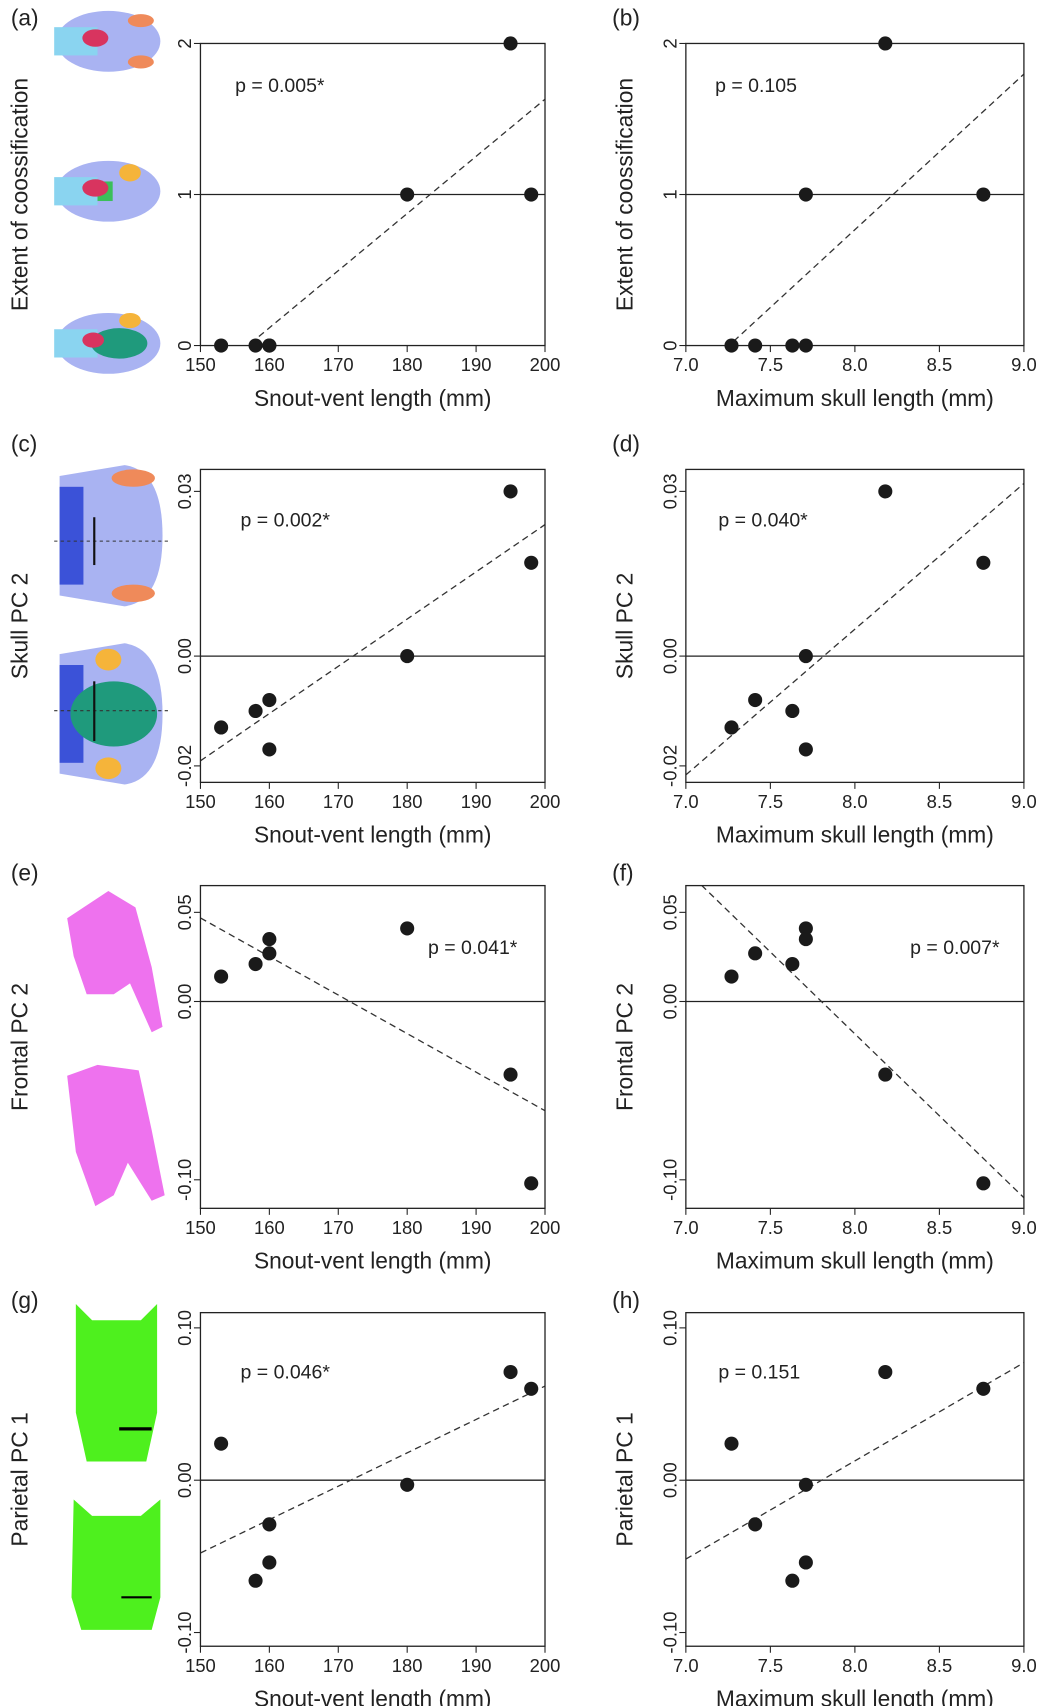 This screenshot has width=1051, height=1706. Describe the element at coordinates (756, 86) in the screenshot. I see `annotation: p = 0.105` at that location.